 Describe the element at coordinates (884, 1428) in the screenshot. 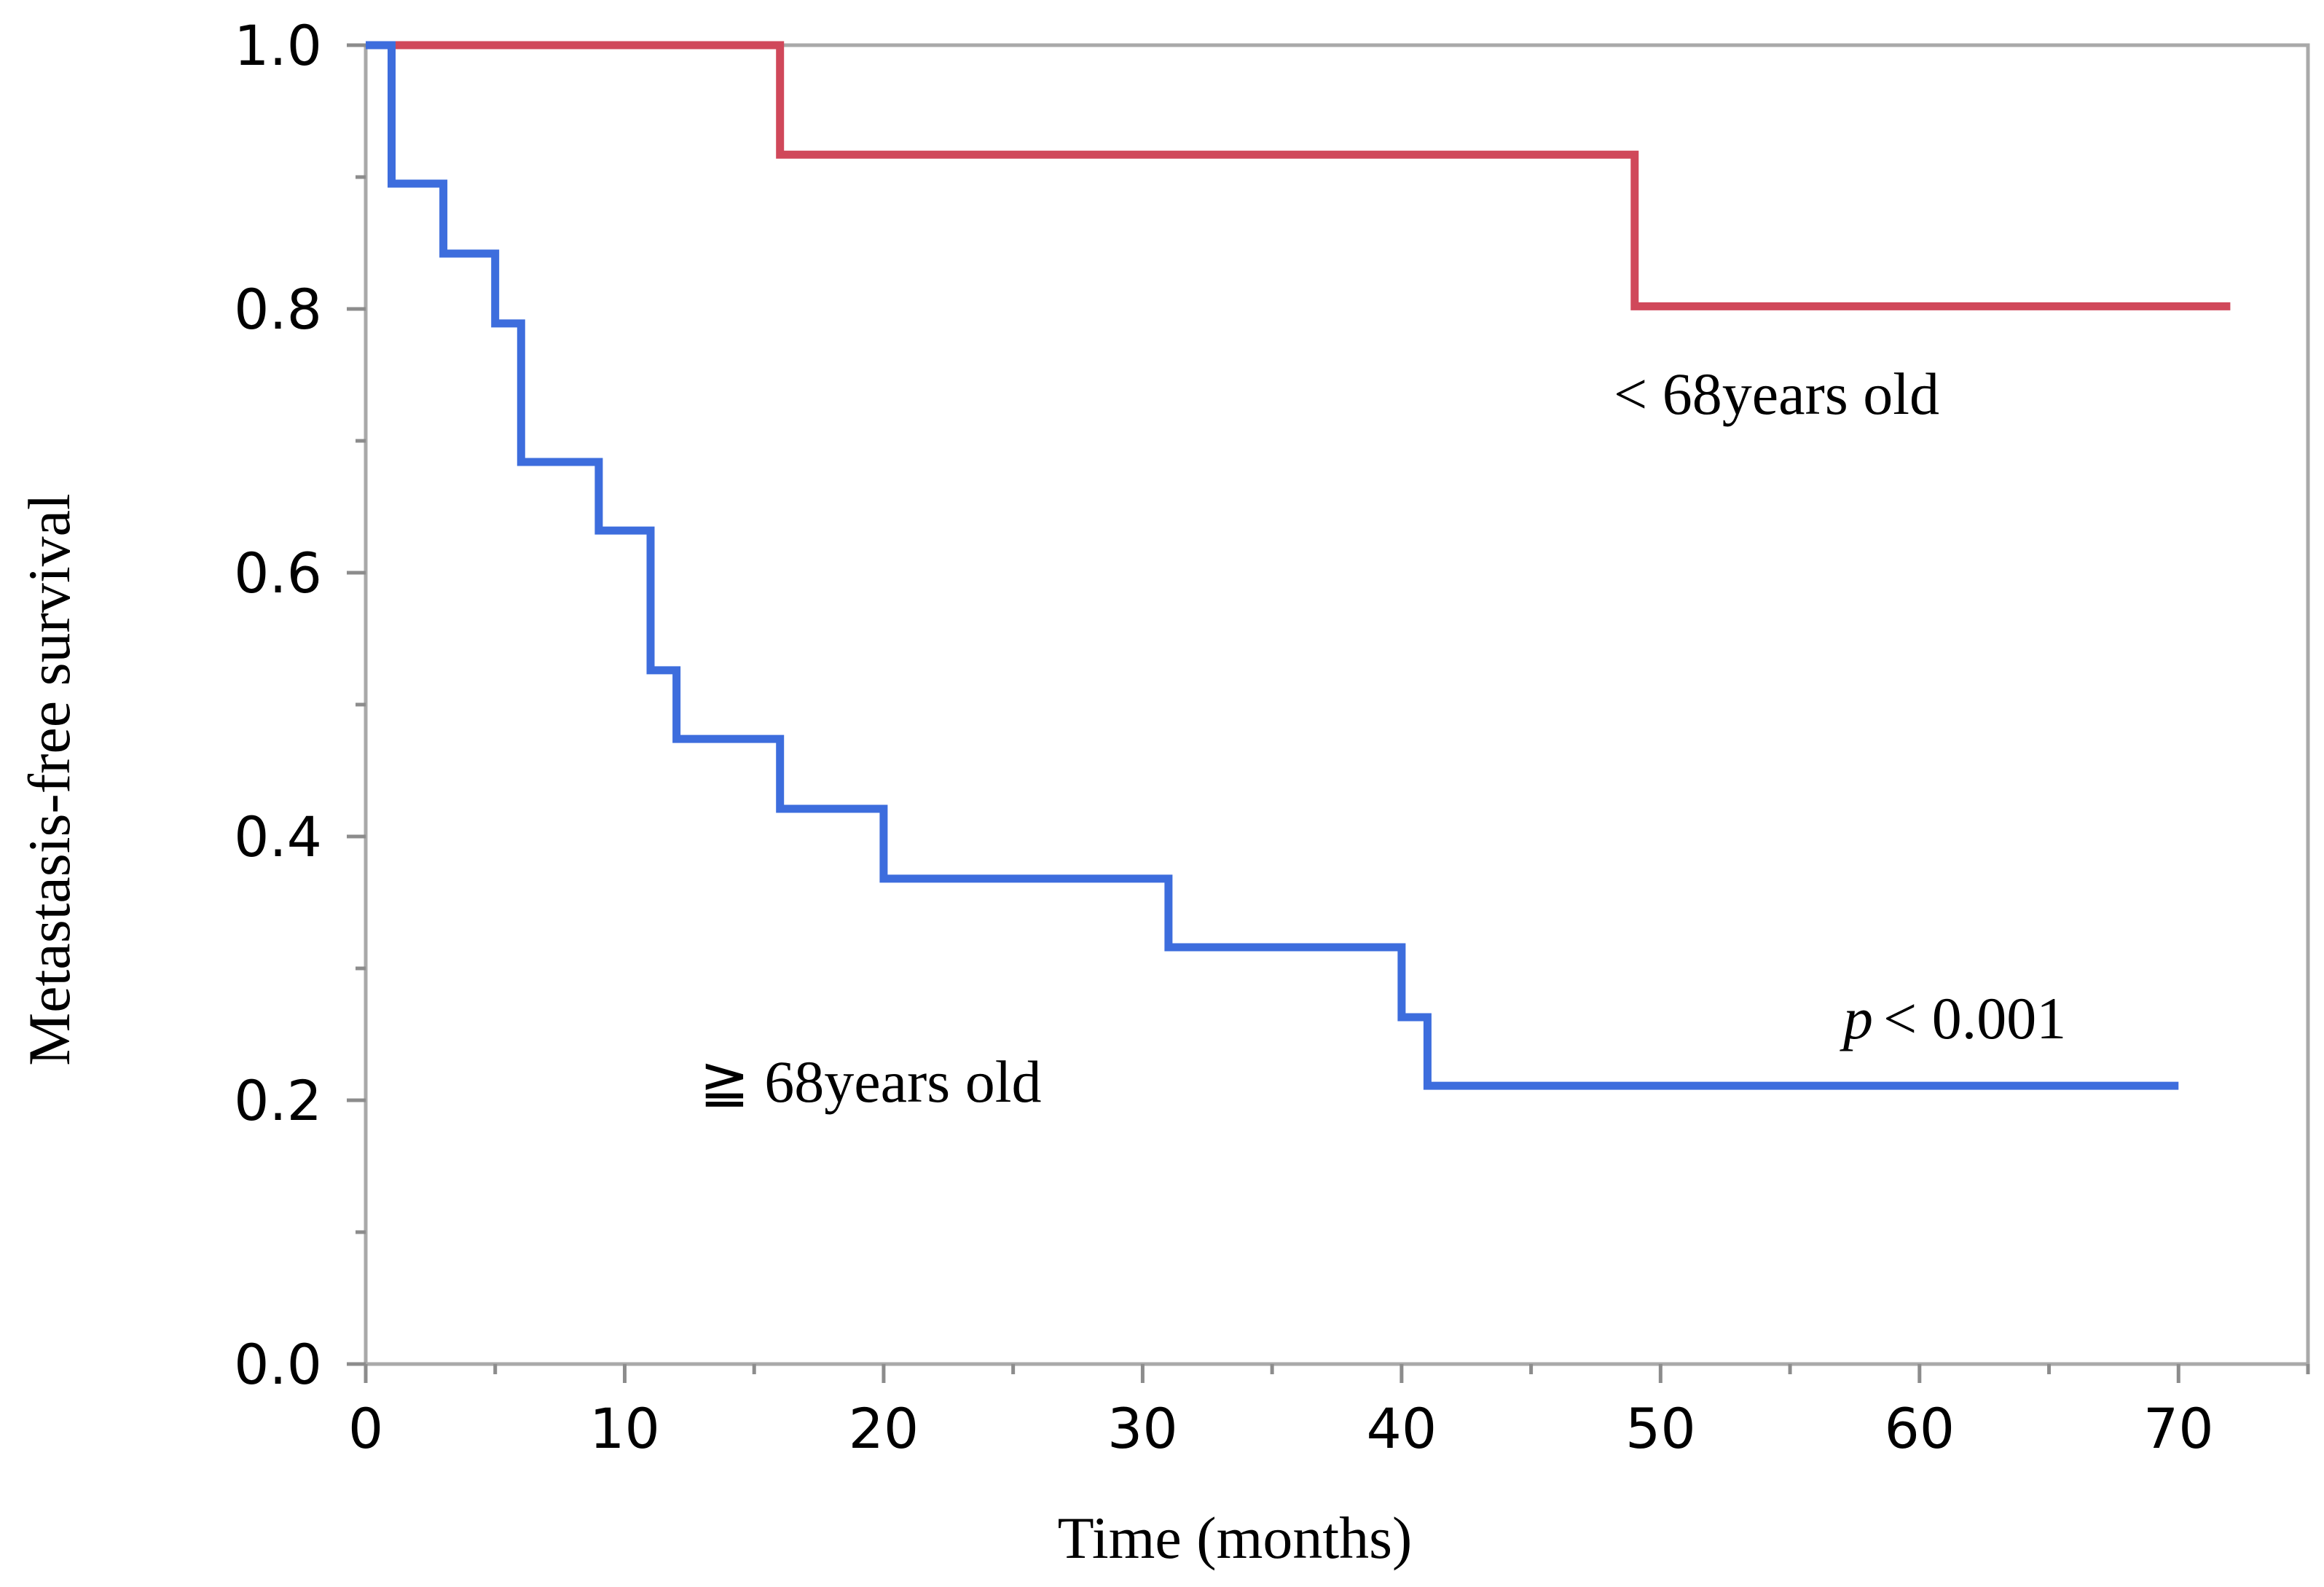

I see `x-tick-label: 20` at that location.